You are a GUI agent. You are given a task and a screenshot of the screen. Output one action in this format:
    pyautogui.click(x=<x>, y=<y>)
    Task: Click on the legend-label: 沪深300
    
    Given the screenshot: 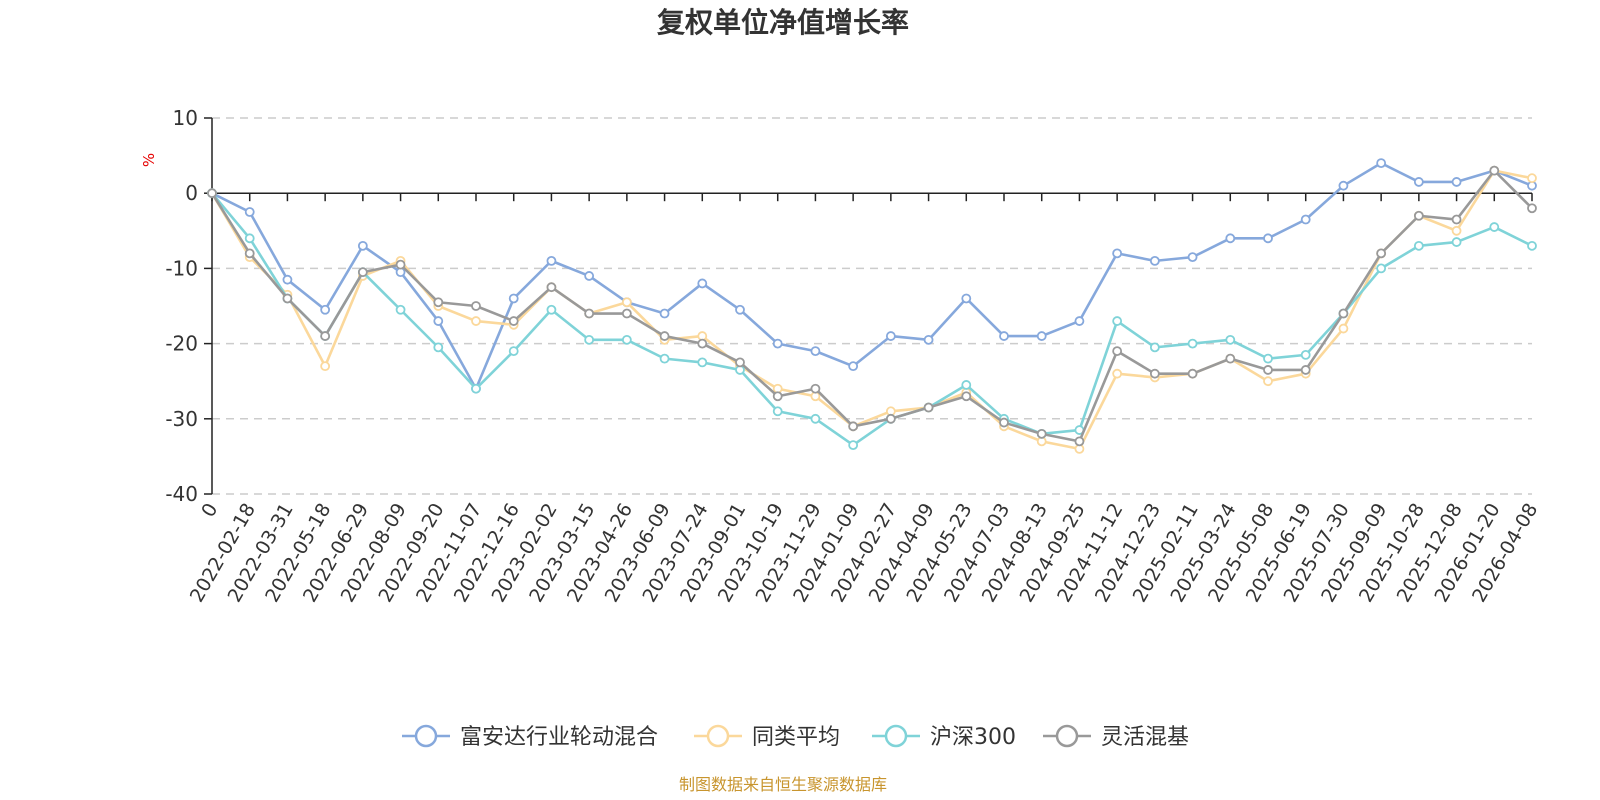 What is the action you would take?
    pyautogui.click(x=973, y=737)
    